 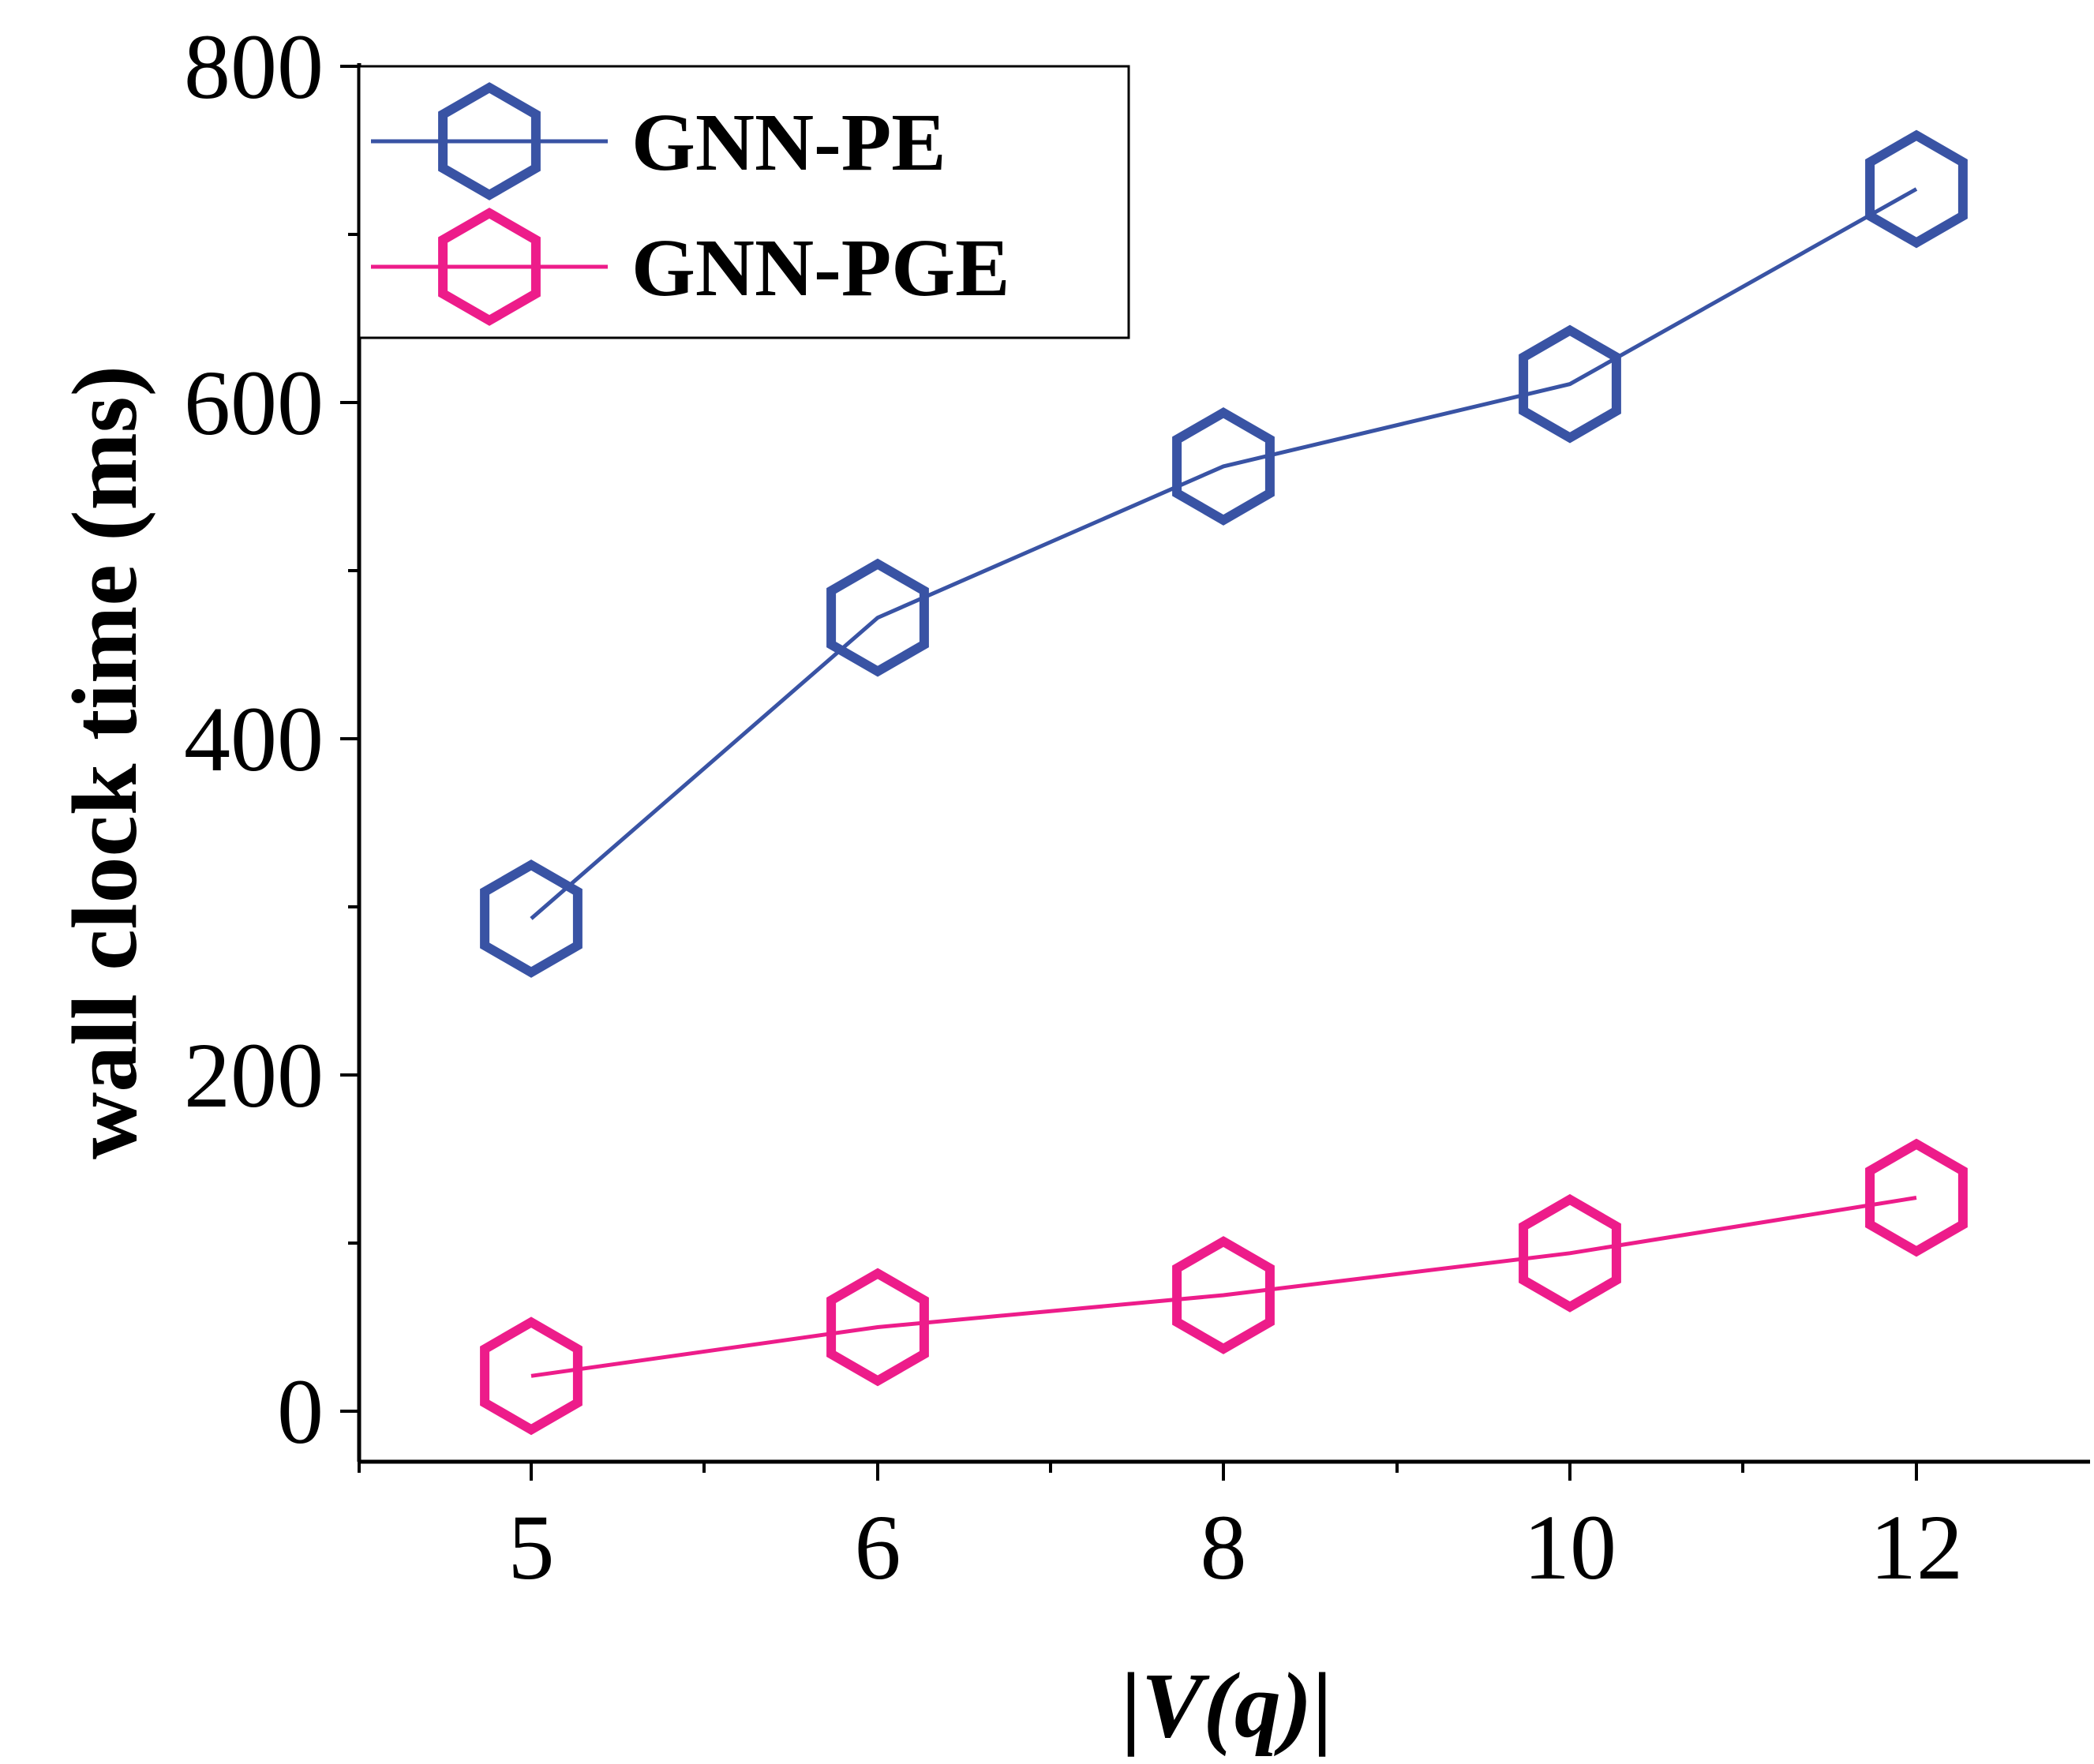 What do you see at coordinates (1569, 1547) in the screenshot?
I see `x-tick-label: 10` at bounding box center [1569, 1547].